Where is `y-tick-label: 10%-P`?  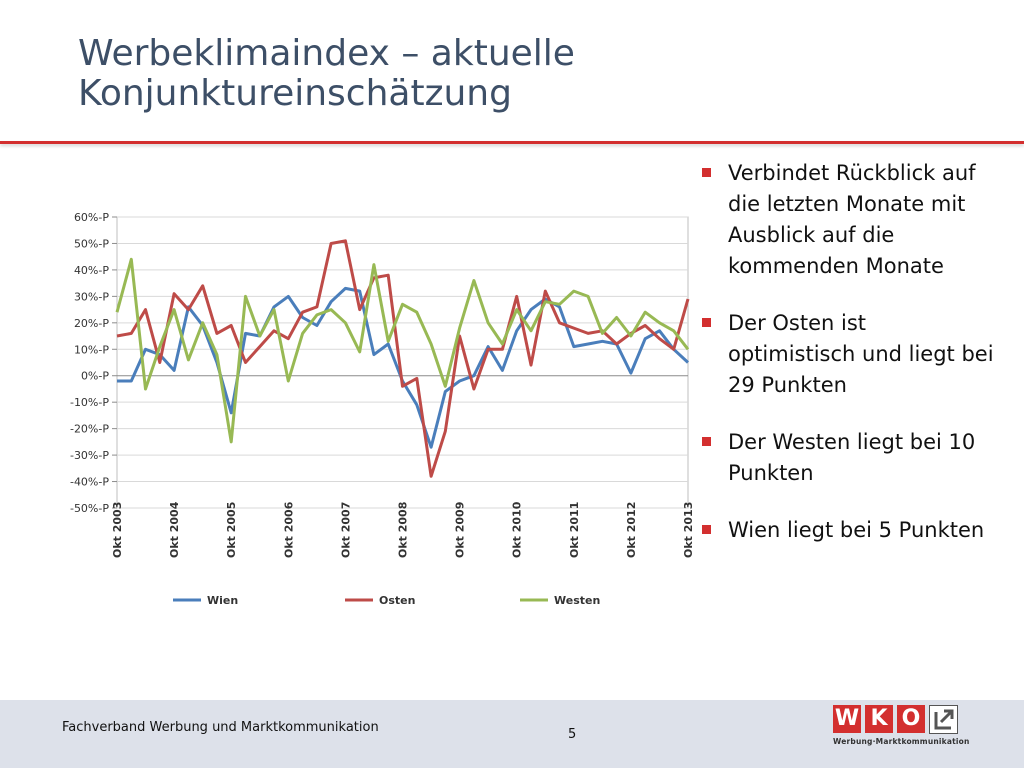 y-tick-label: 10%-P is located at coordinates (91, 349).